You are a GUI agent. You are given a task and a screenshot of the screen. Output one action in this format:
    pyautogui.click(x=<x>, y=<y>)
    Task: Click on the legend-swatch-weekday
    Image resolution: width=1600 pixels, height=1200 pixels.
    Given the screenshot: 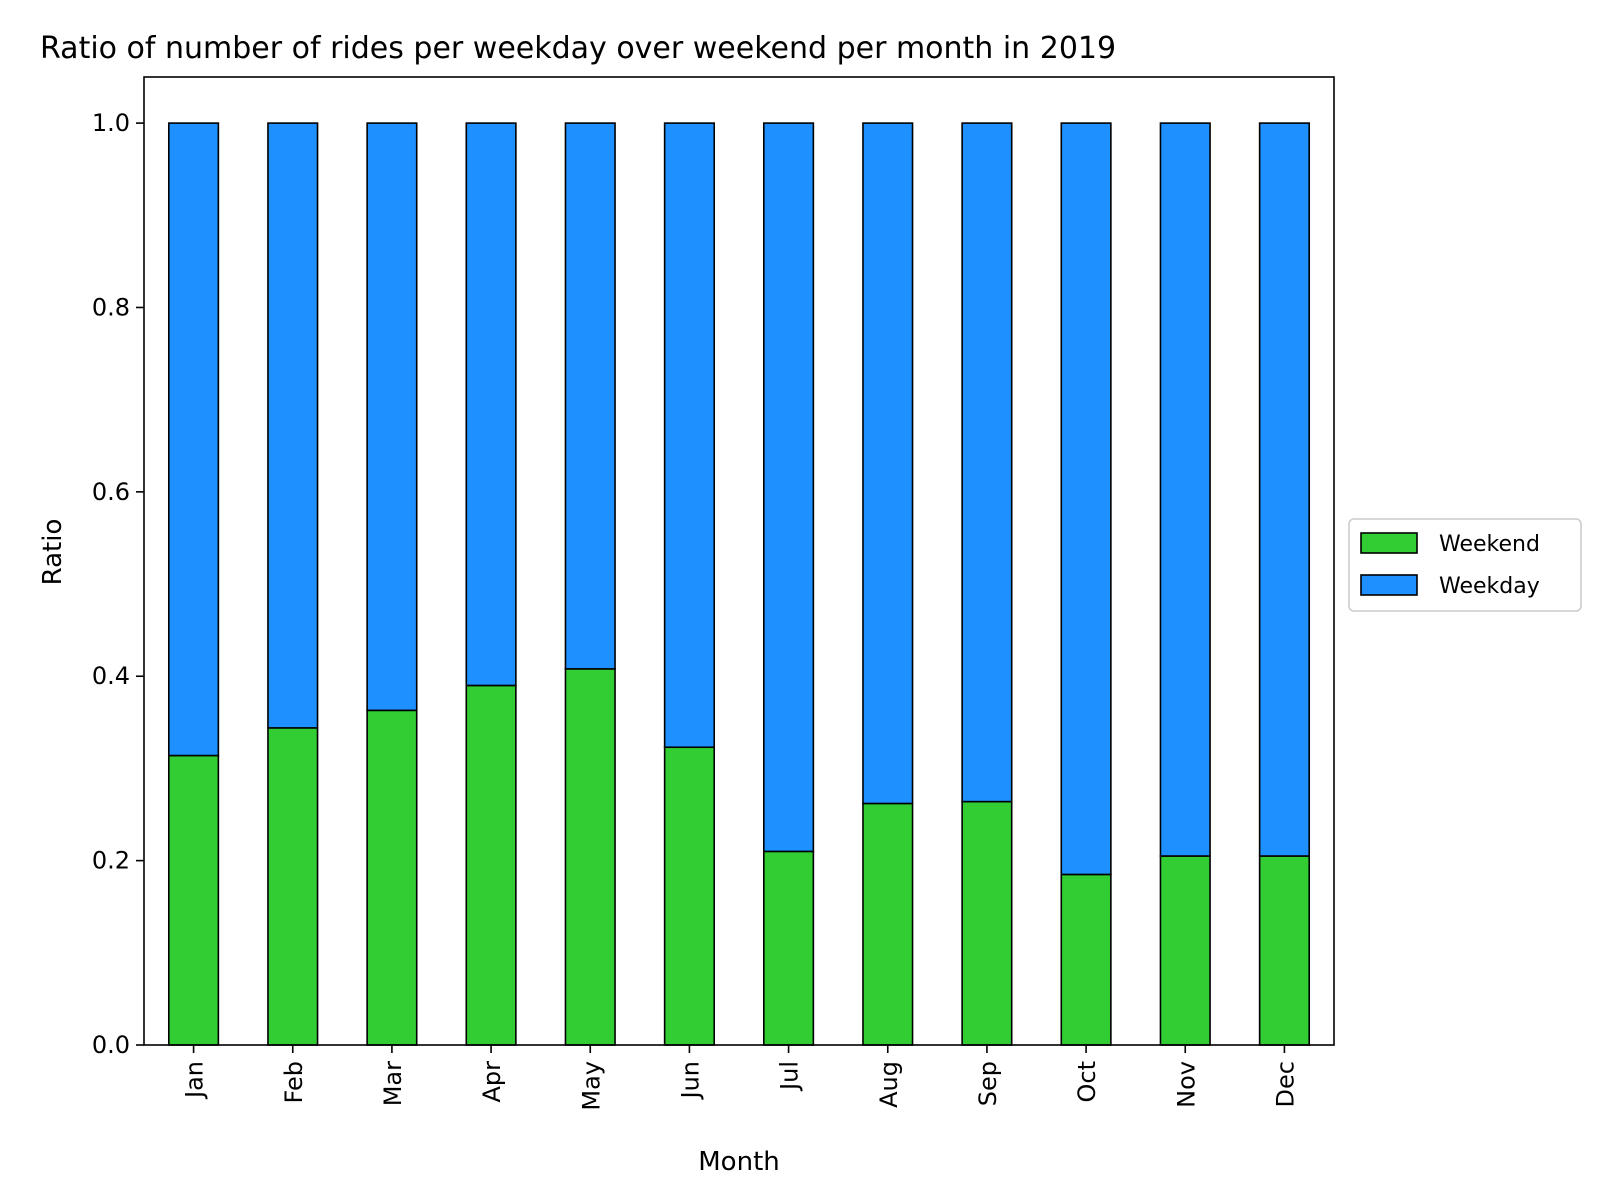 What is the action you would take?
    pyautogui.click(x=1389, y=585)
    